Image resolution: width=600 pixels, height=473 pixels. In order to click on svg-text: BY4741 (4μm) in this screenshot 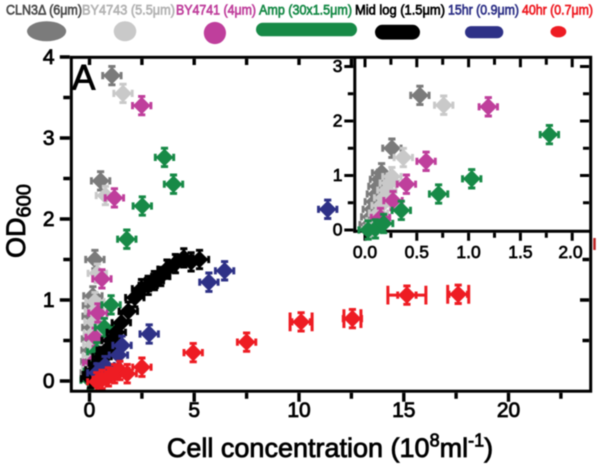, I will do `click(216, 10)`.